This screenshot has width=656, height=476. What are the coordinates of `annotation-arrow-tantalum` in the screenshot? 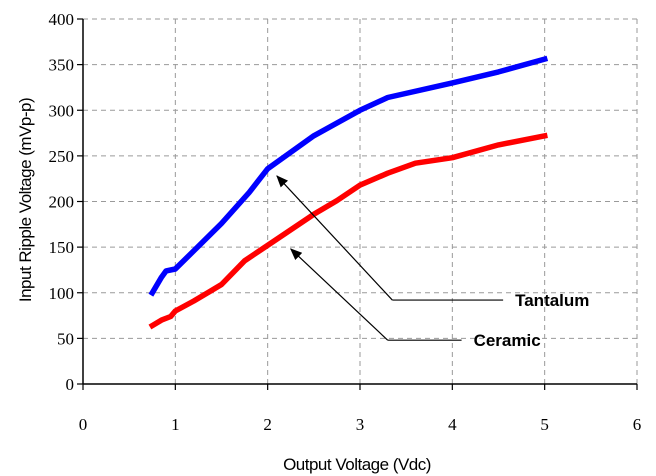 It's located at (334, 238).